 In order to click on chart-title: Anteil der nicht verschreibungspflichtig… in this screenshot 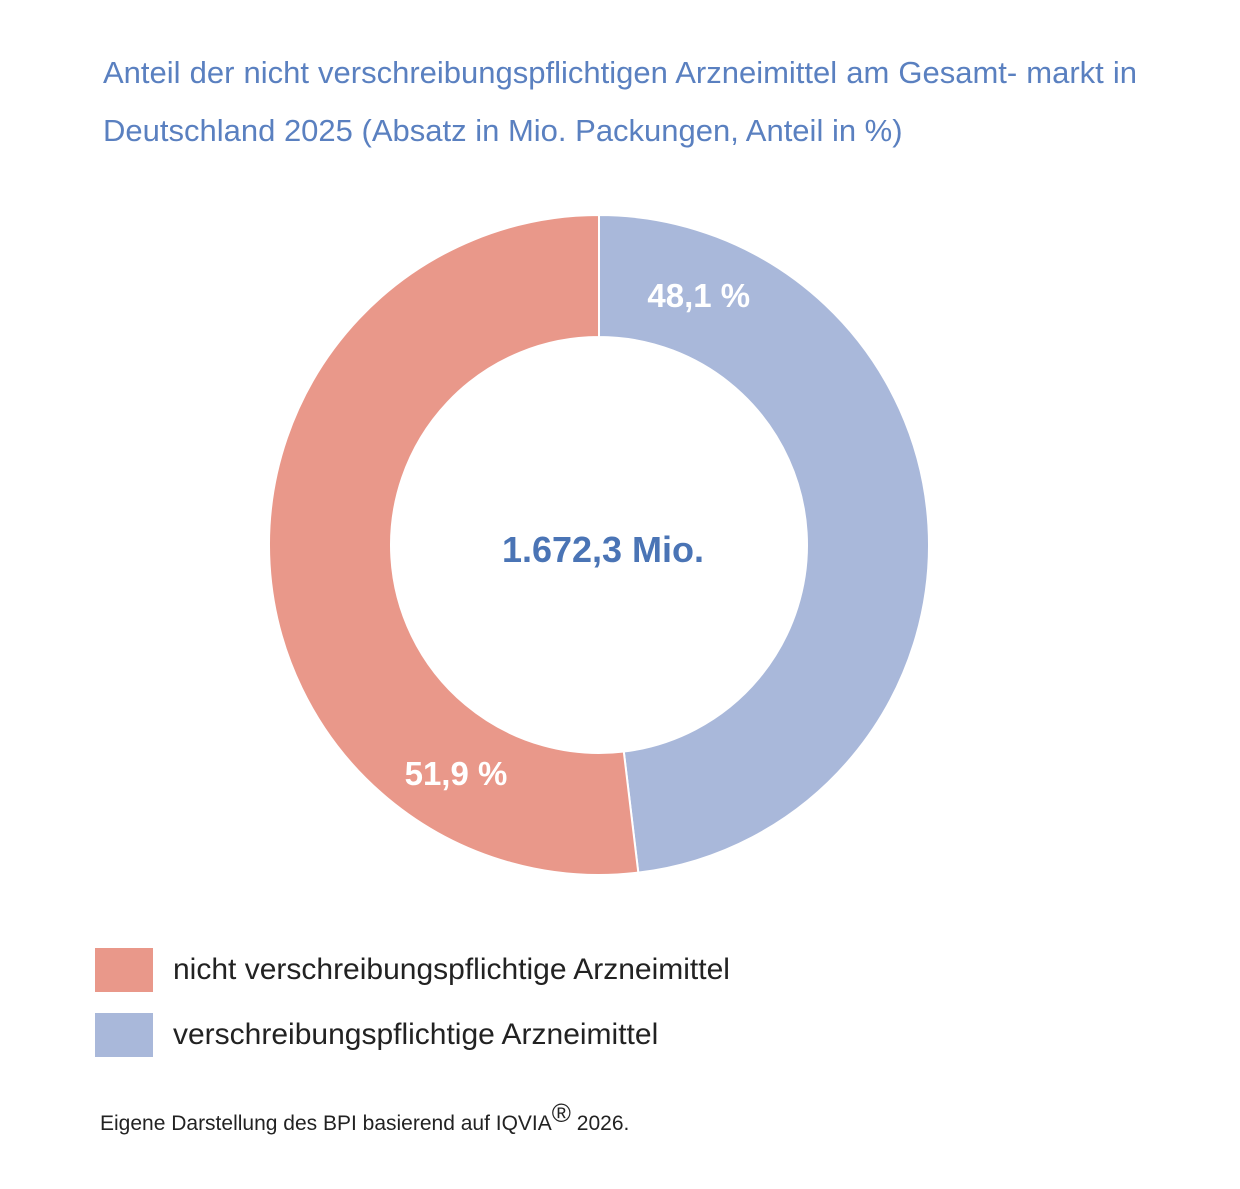, I will do `click(620, 101)`.